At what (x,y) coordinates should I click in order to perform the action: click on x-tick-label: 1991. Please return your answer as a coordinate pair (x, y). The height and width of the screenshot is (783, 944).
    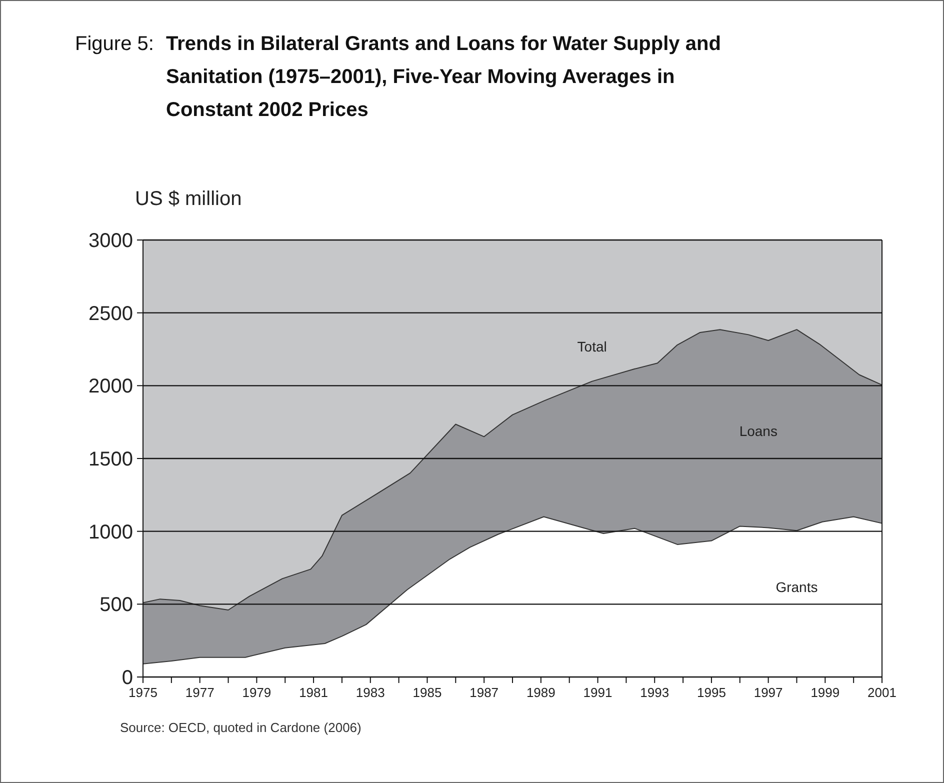
    Looking at the image, I should click on (597, 692).